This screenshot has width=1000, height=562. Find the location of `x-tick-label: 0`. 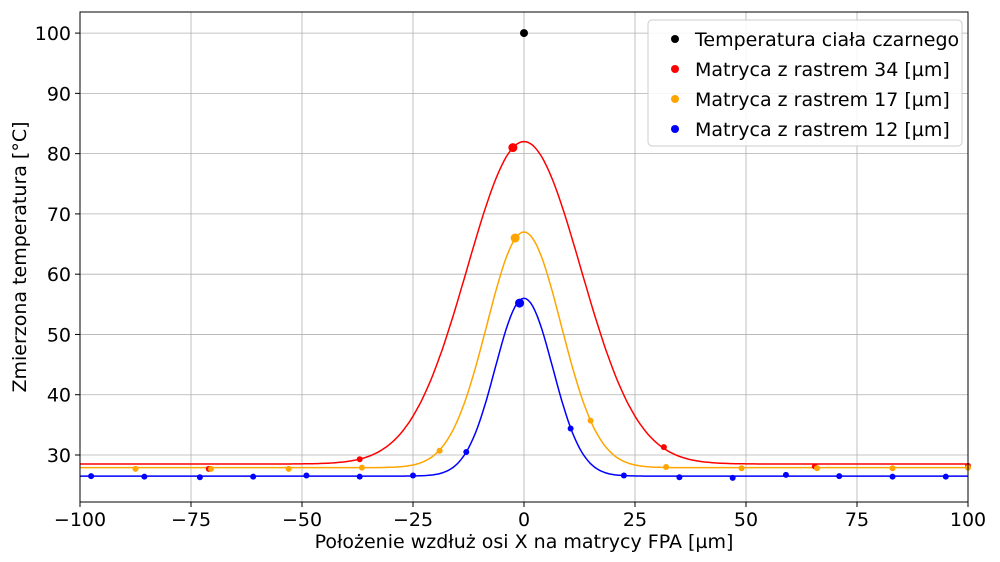

x-tick-label: 0 is located at coordinates (524, 520).